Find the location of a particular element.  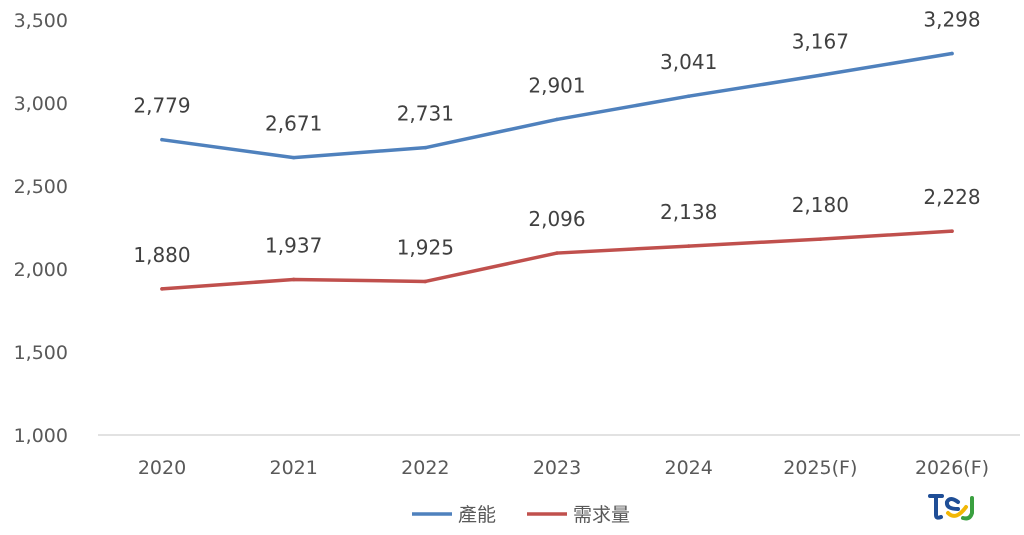

legend-label: 產能 is located at coordinates (477, 515).